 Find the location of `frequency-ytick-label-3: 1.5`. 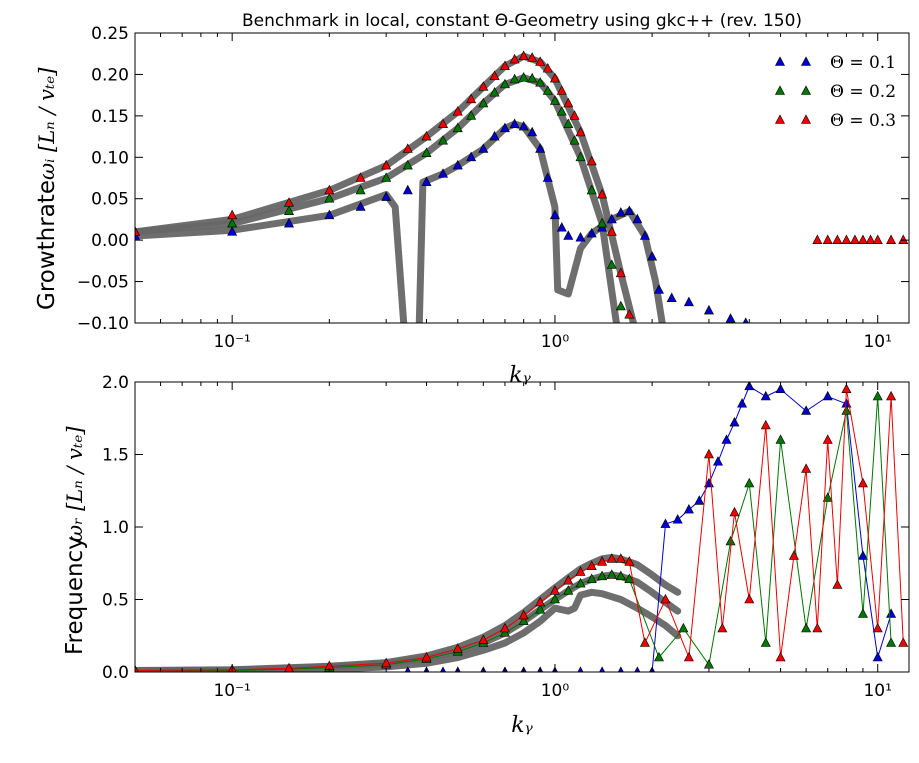

frequency-ytick-label-3: 1.5 is located at coordinates (115, 456).